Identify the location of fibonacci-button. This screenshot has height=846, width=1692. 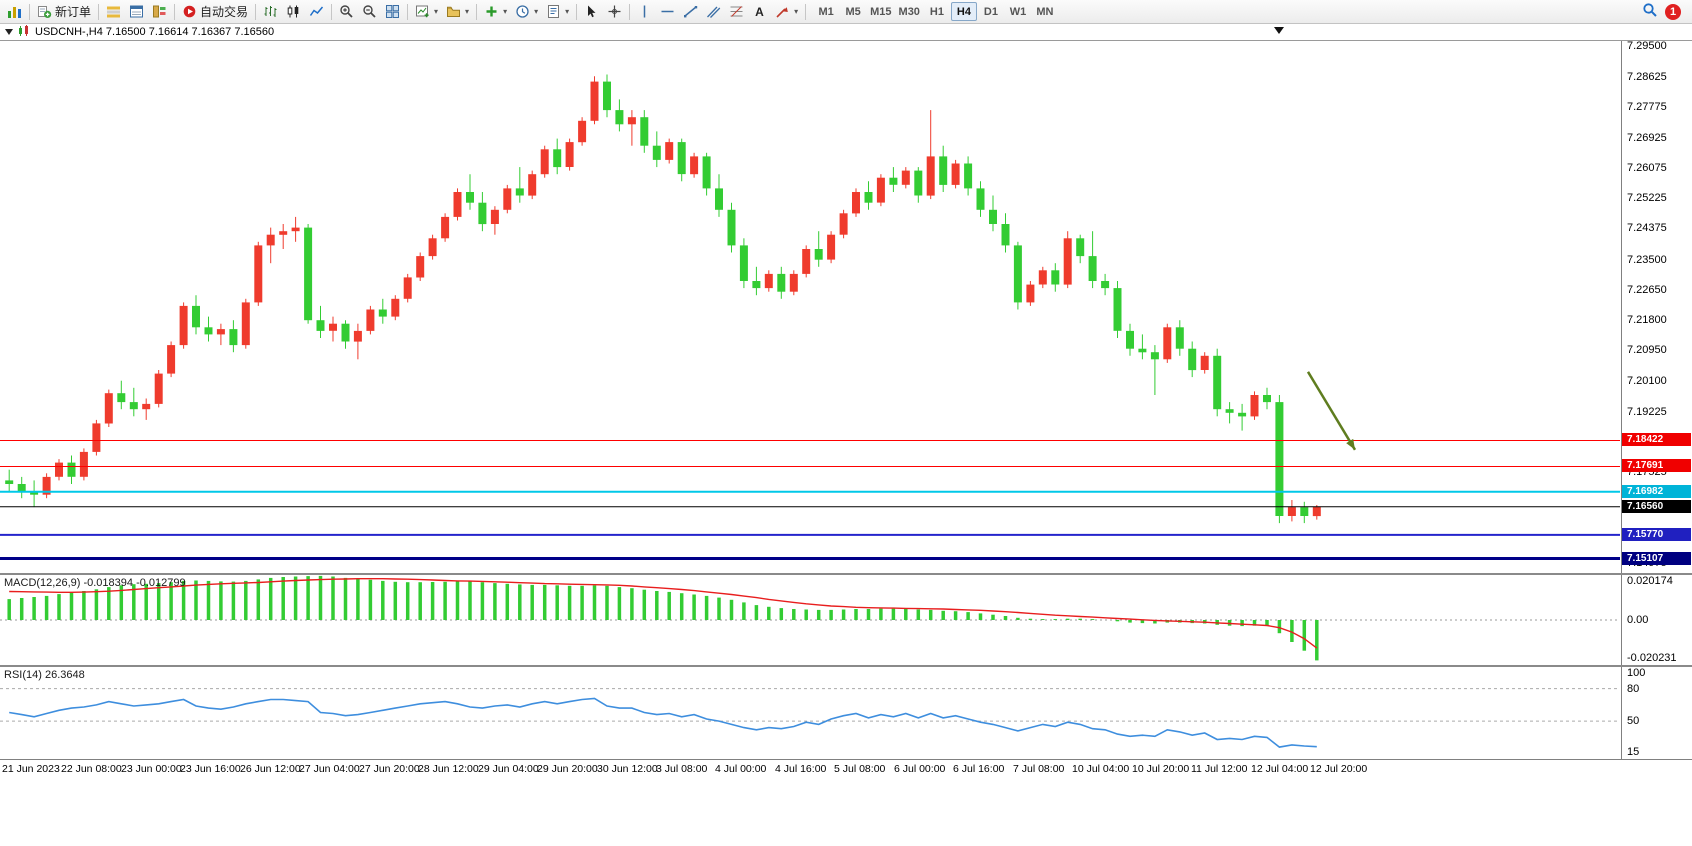
(736, 12).